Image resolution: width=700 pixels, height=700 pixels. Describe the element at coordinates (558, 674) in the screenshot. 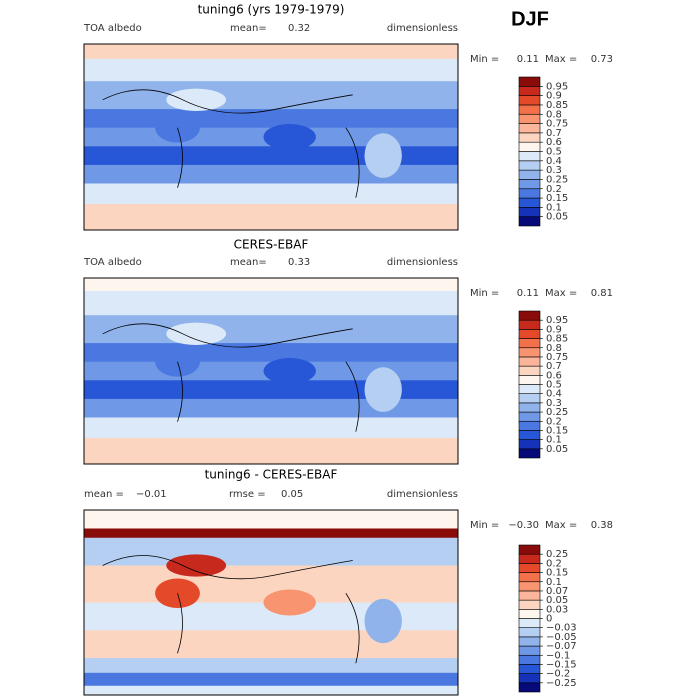

I see `colorbar-label: −0.2` at that location.